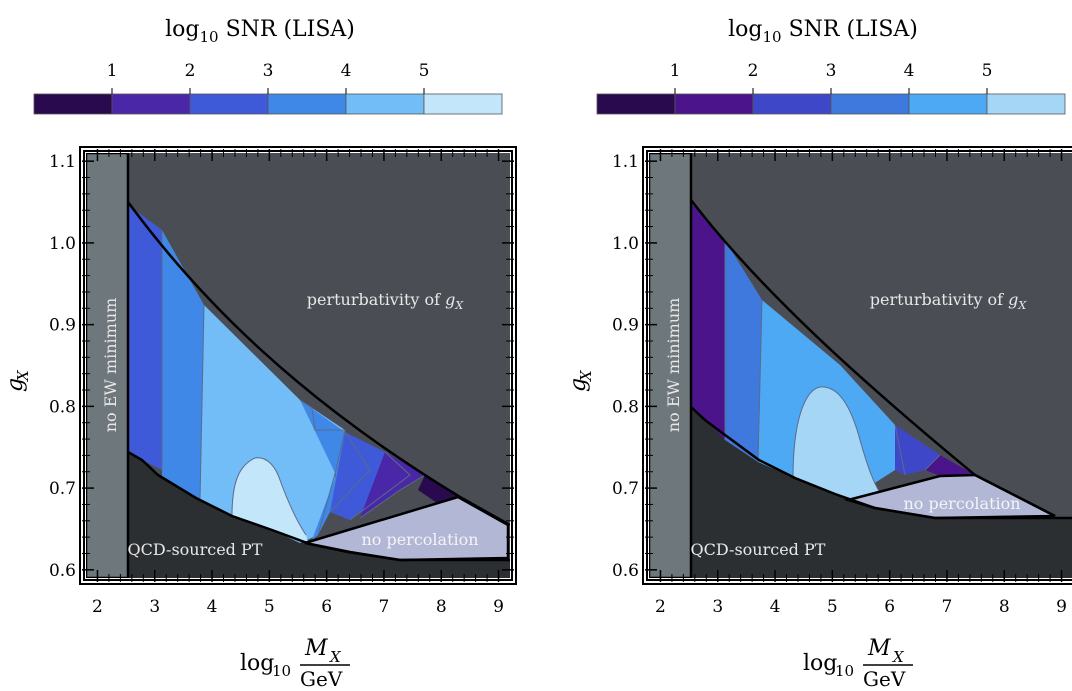  What do you see at coordinates (335, 657) in the screenshot?
I see `x-axis-label-num-sub: X` at bounding box center [335, 657].